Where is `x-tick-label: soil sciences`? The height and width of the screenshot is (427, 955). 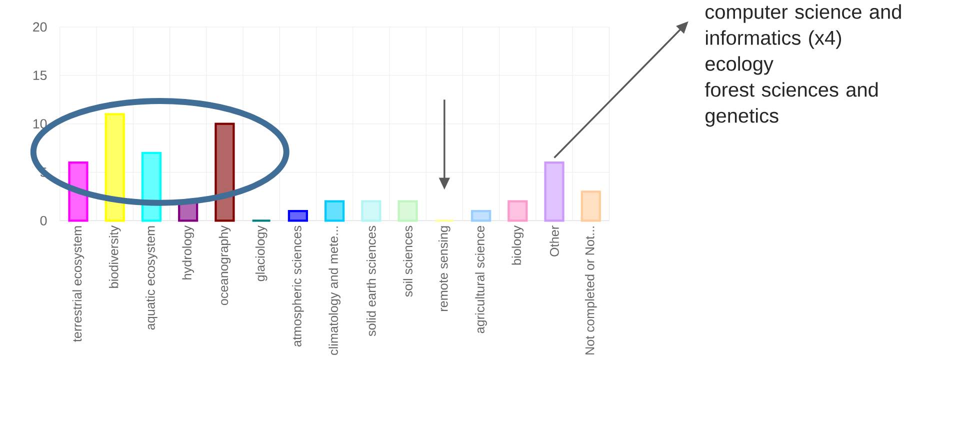
x-tick-label: soil sciences is located at coordinates (407, 261).